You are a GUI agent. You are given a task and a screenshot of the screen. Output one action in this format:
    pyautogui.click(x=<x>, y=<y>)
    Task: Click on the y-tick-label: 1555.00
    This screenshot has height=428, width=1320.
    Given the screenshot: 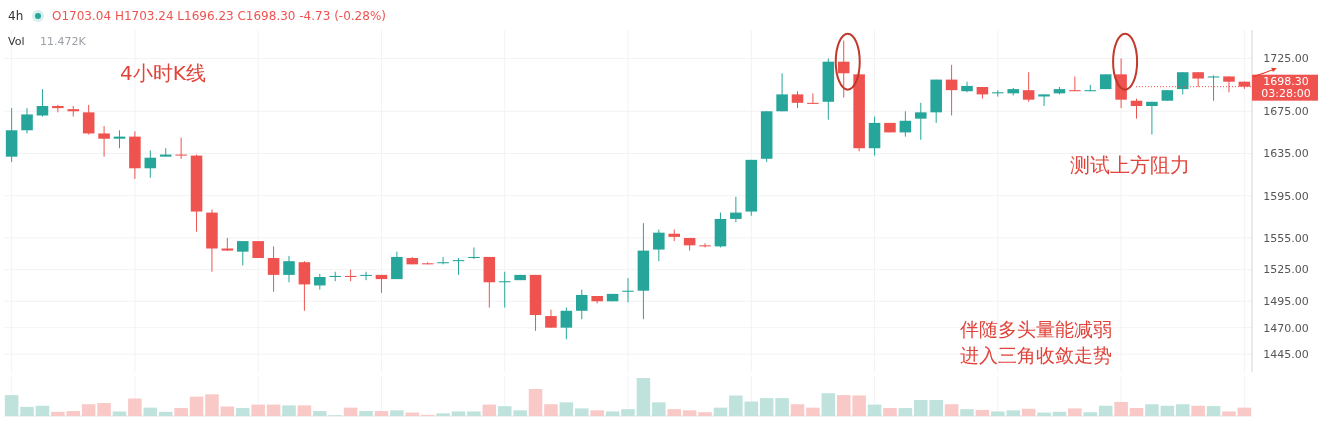 What is the action you would take?
    pyautogui.click(x=1286, y=238)
    